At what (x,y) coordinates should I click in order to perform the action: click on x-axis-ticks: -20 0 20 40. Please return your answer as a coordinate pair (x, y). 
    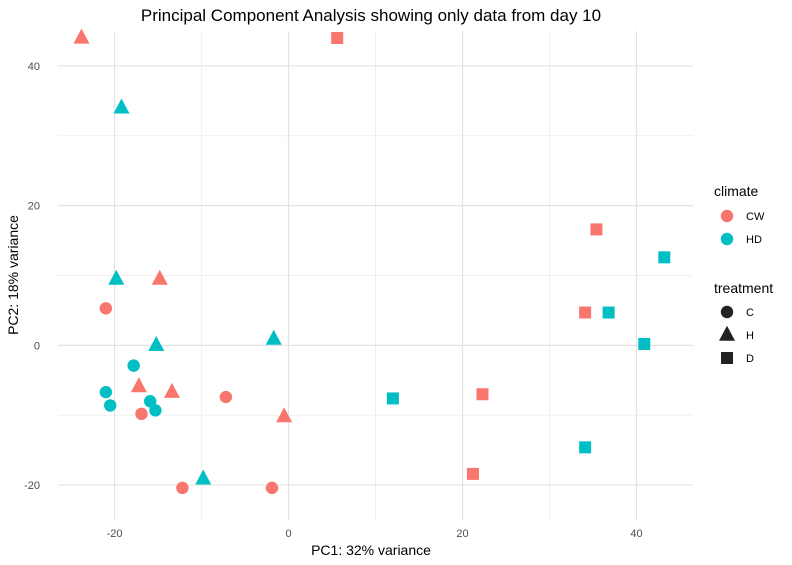
    Looking at the image, I should click on (375, 534).